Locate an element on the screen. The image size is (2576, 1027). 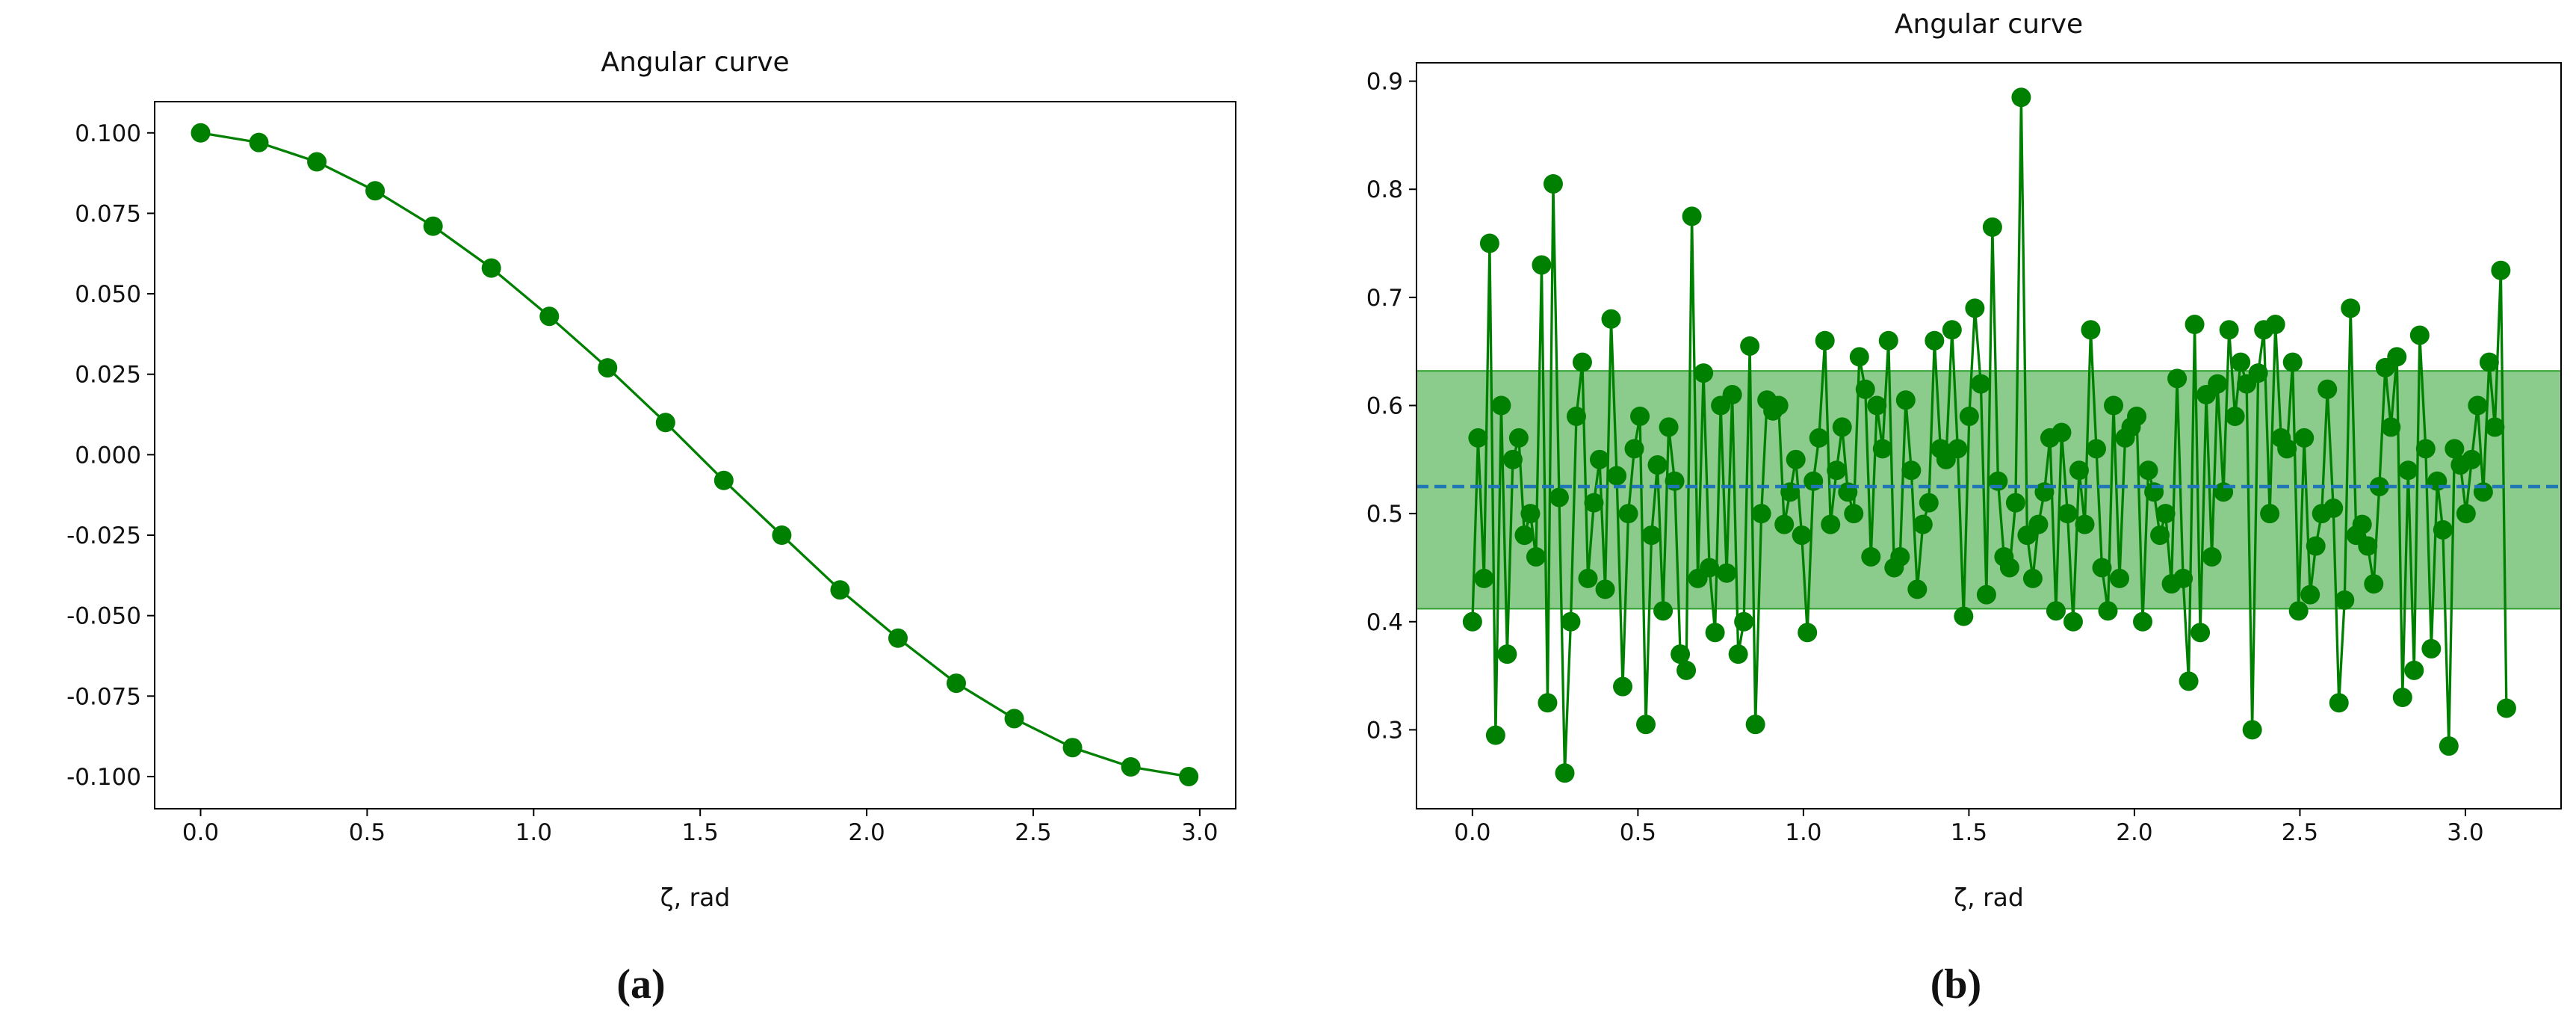
y-tick-label: 0.3 is located at coordinates (1384, 731).